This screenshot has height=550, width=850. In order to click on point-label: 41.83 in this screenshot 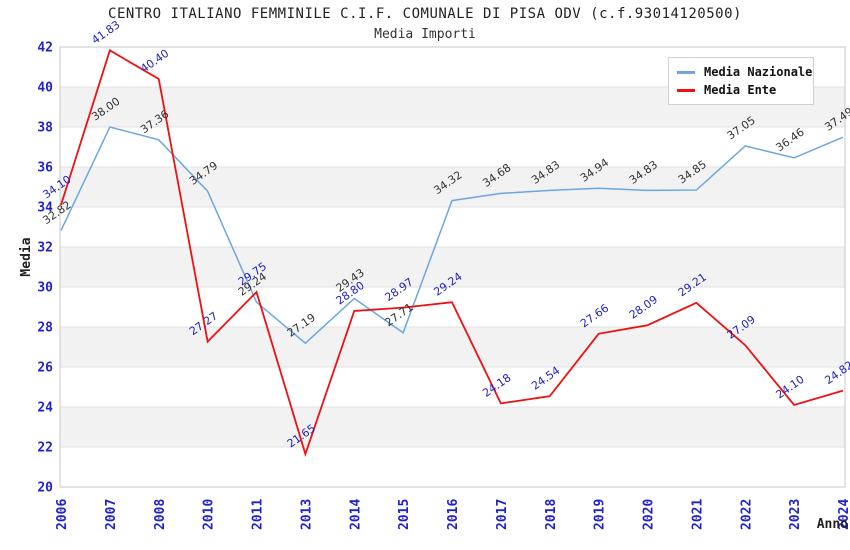, I will do `click(105, 32)`.